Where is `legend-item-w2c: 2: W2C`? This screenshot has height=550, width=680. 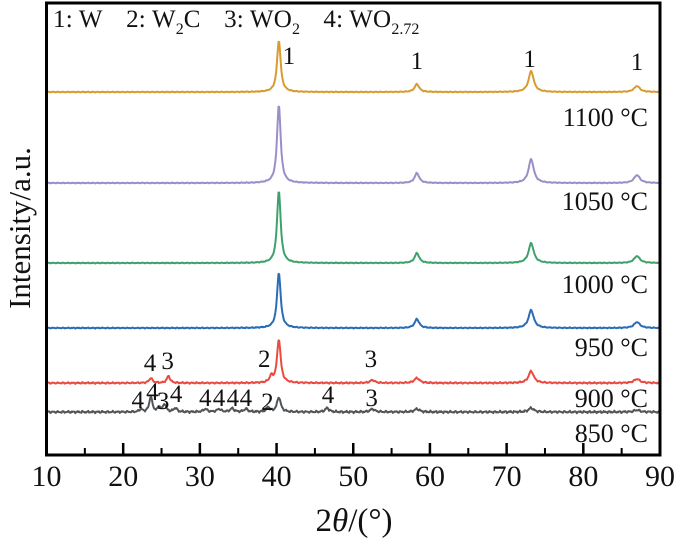
legend-item-w2c: 2: W2C is located at coordinates (163, 22).